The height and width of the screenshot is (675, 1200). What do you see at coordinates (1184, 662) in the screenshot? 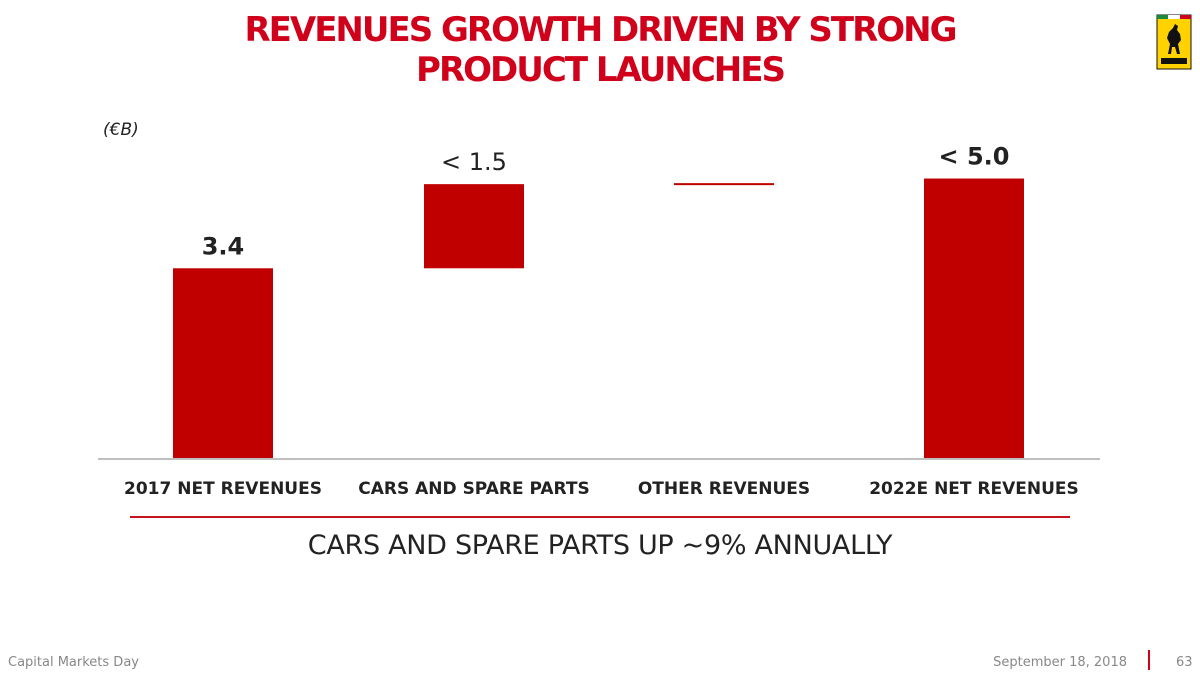
I see `page-number: 63` at bounding box center [1184, 662].